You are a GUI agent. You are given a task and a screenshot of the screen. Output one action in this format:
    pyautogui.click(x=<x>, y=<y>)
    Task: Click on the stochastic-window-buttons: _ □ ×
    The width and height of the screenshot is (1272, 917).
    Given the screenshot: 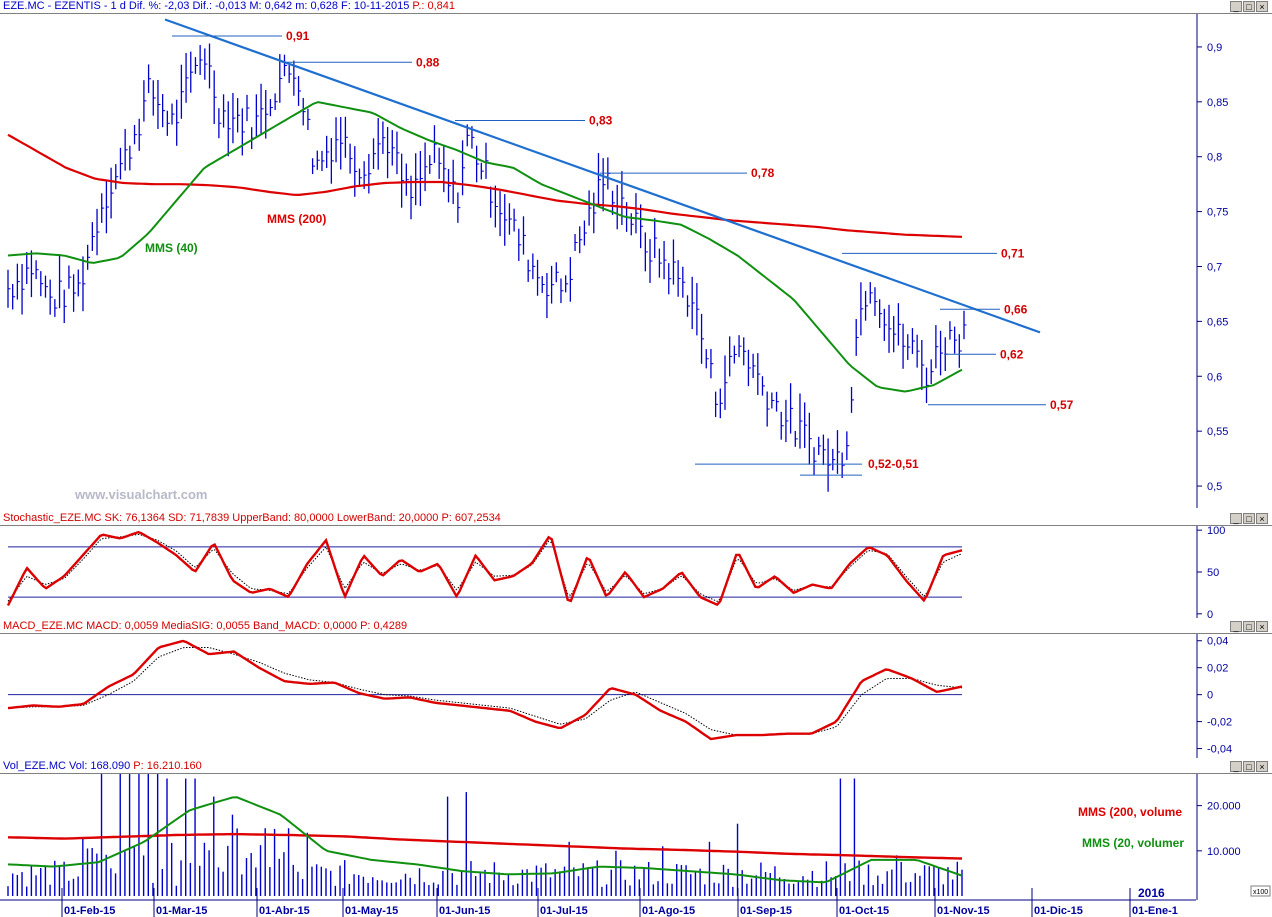 What is the action you would take?
    pyautogui.click(x=1249, y=518)
    